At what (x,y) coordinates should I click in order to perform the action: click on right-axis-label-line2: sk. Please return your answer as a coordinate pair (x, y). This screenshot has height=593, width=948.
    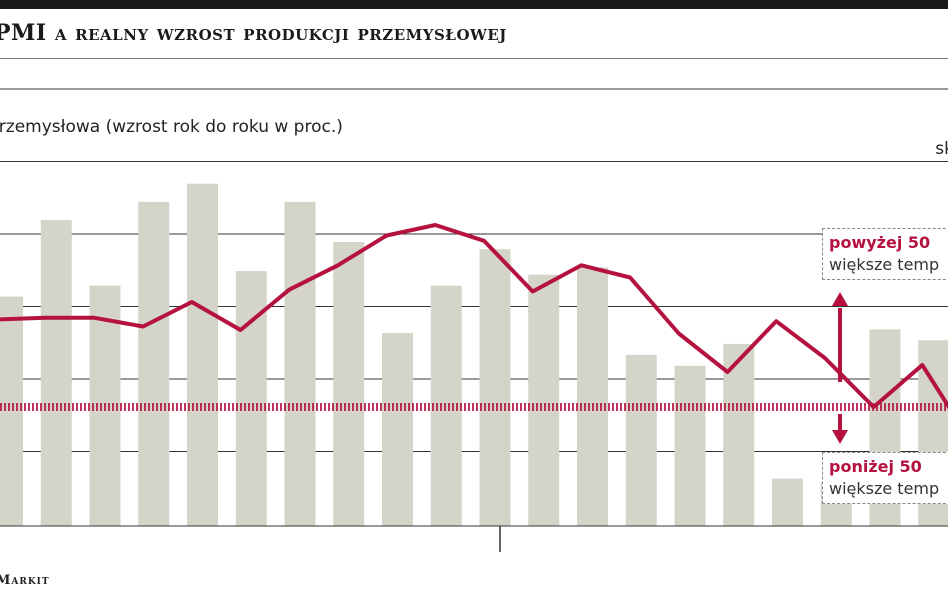
    Looking at the image, I should click on (941, 149).